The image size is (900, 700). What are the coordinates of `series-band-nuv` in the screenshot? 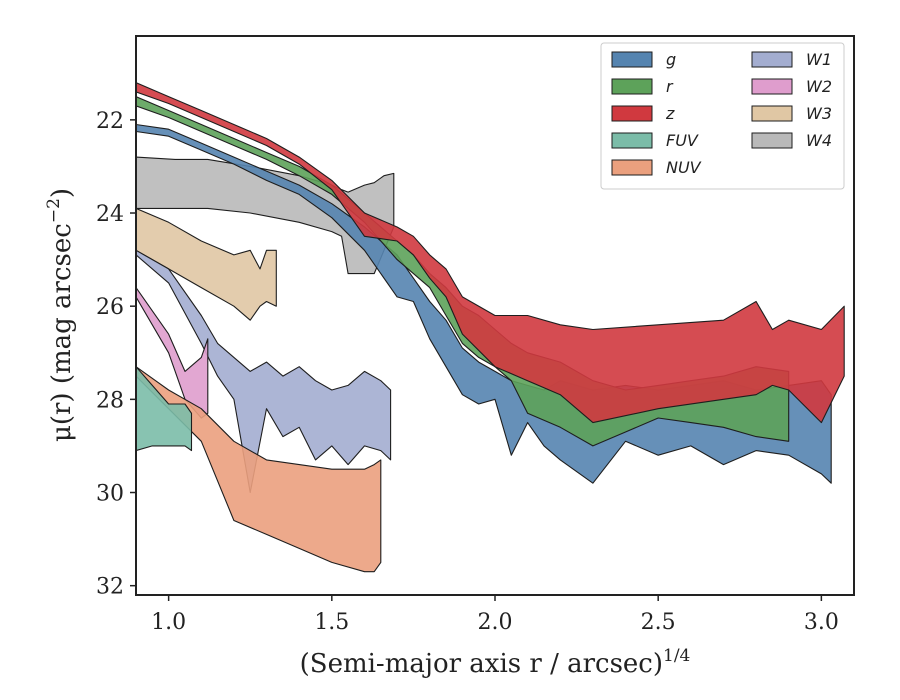 It's located at (259, 469).